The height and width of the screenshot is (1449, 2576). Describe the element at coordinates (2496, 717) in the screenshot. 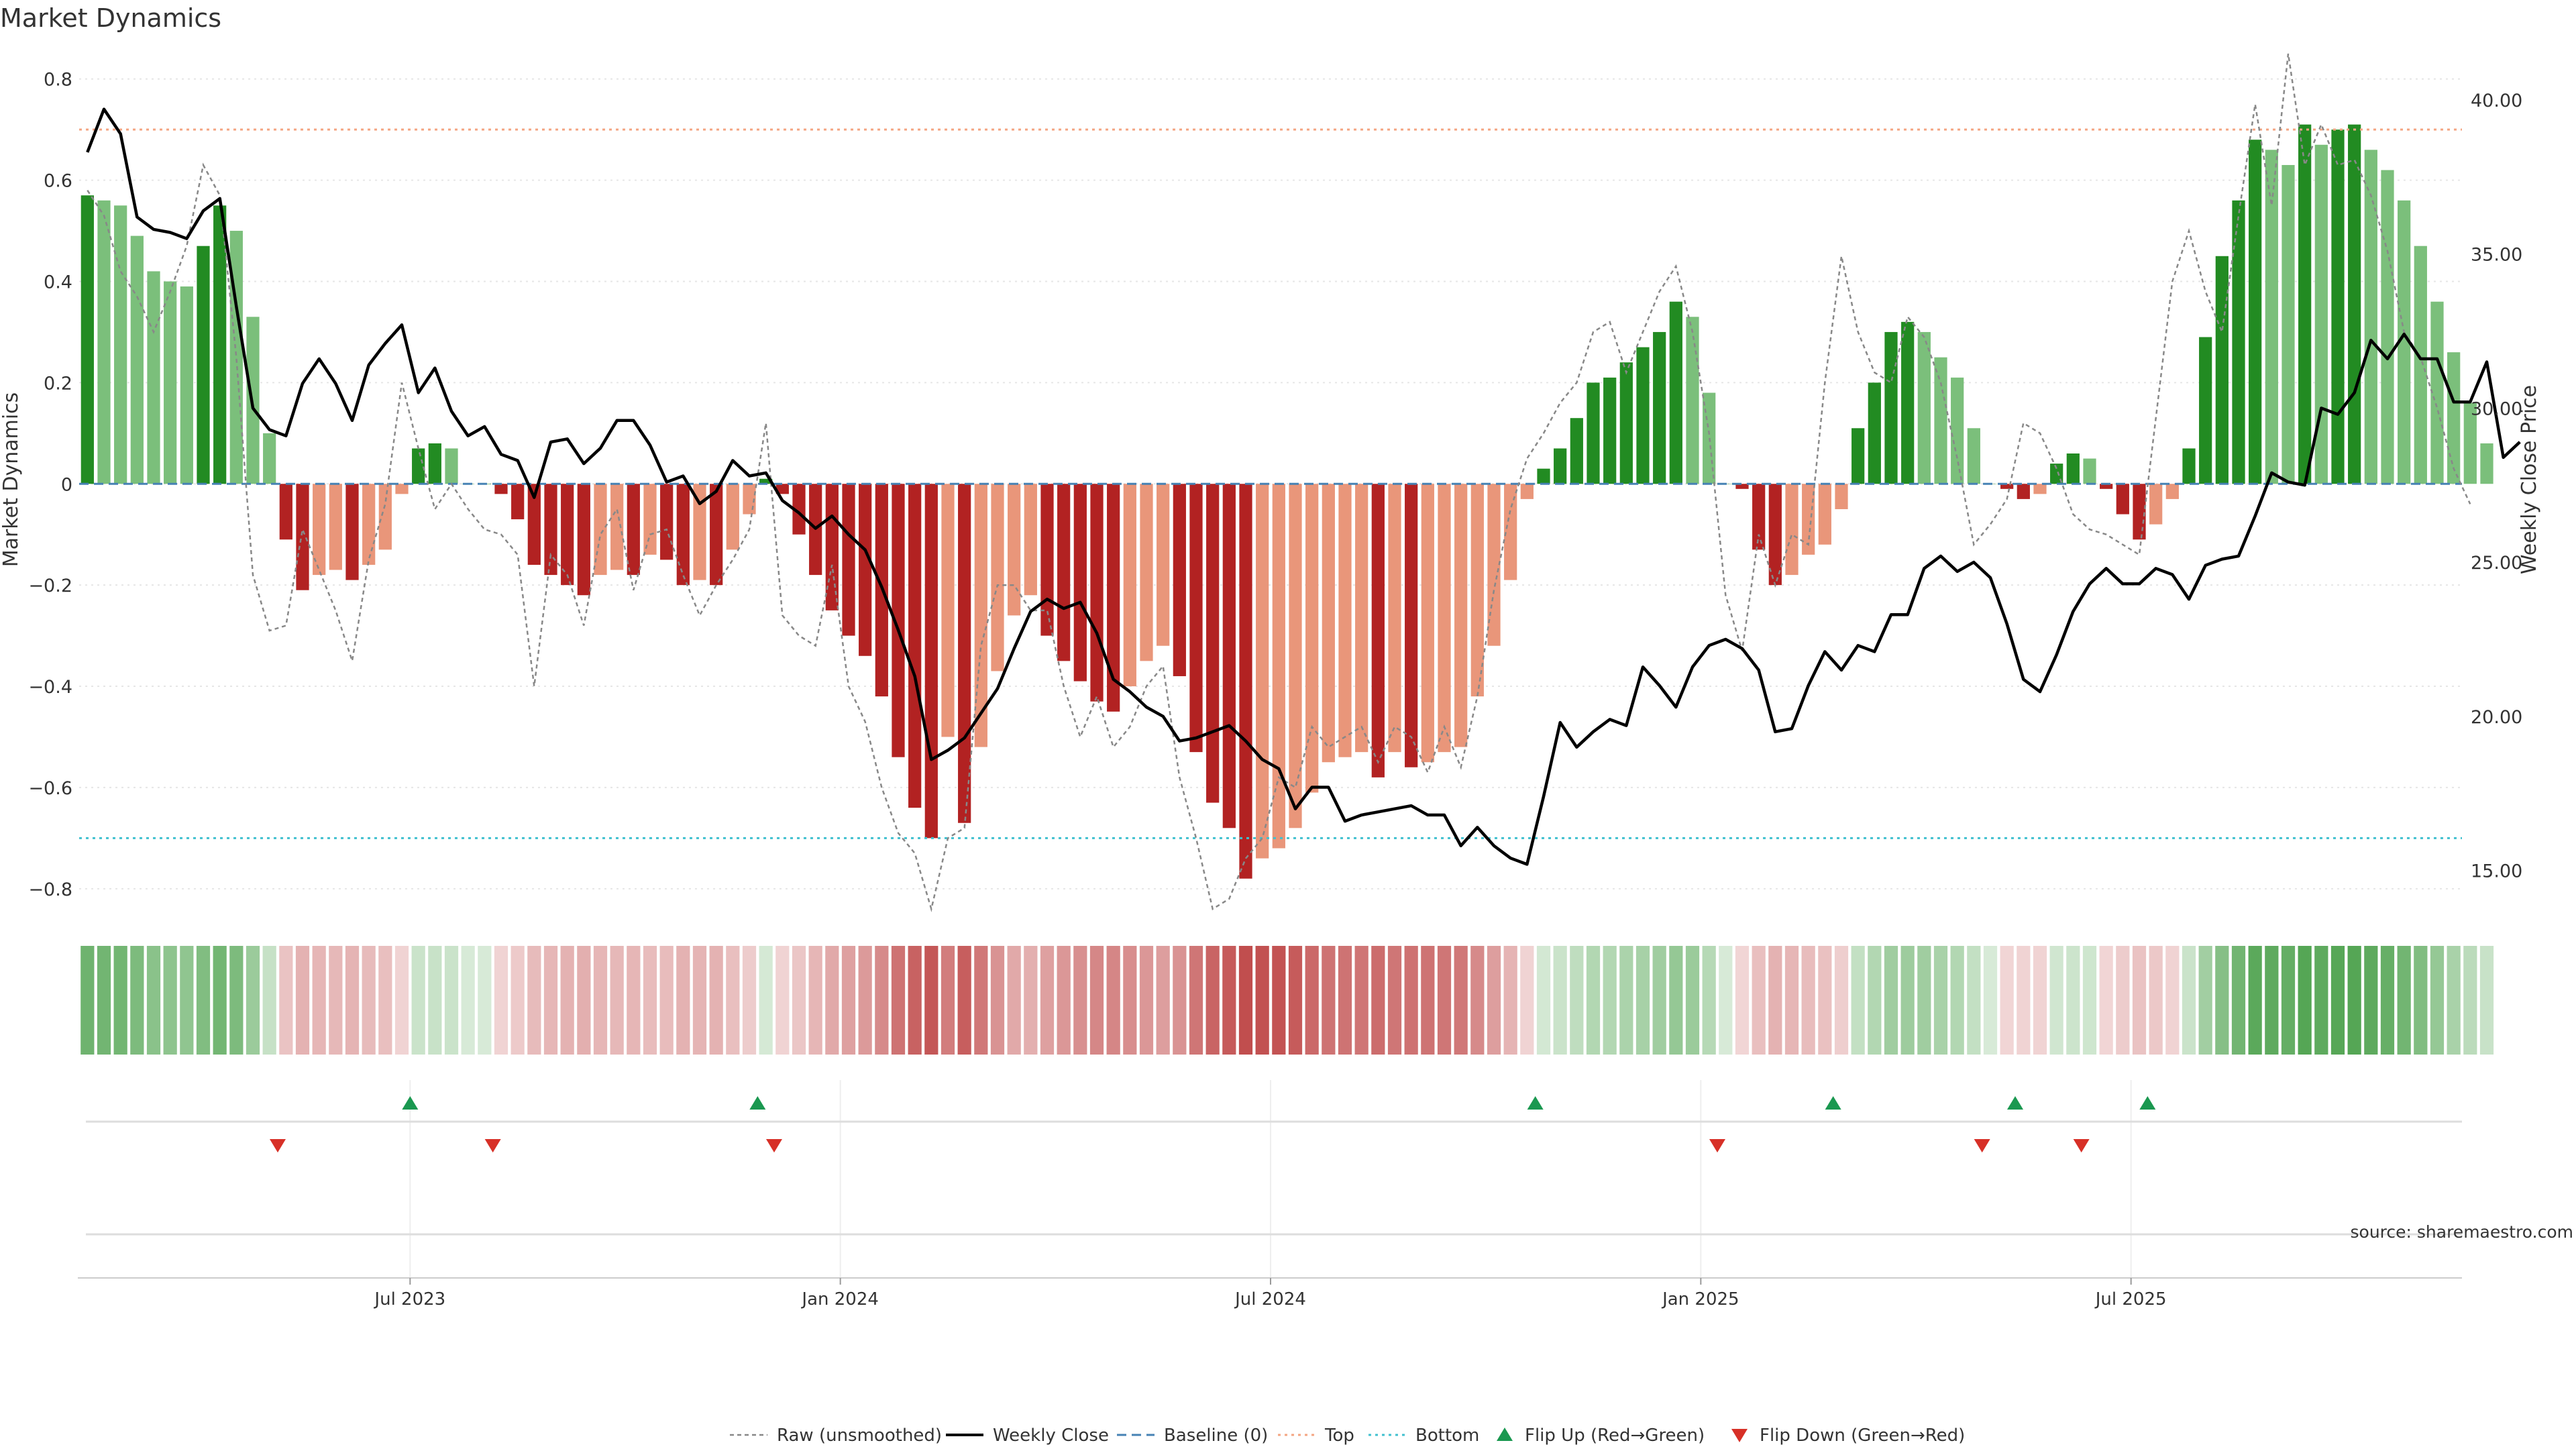

I see `y2-tick-label: 20.00` at that location.